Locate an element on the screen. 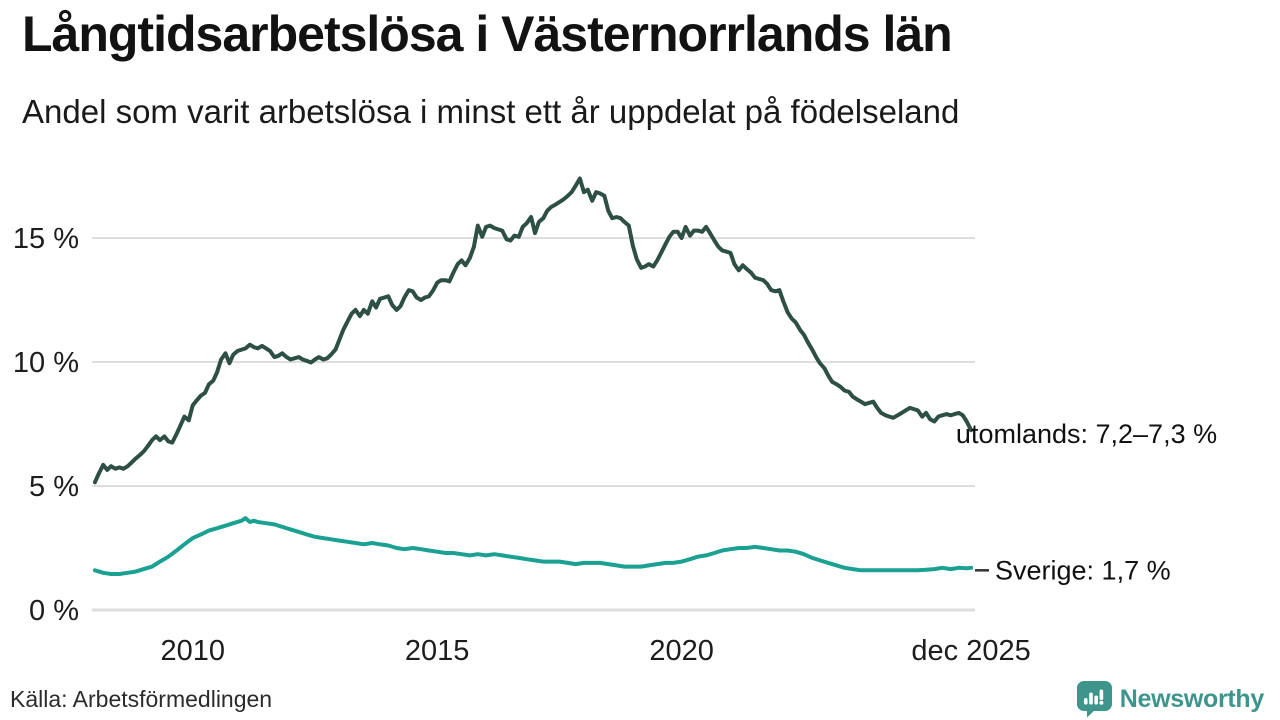 This screenshot has width=1280, height=720. series-end-label: Sverige: 1,7 % is located at coordinates (1083, 570).